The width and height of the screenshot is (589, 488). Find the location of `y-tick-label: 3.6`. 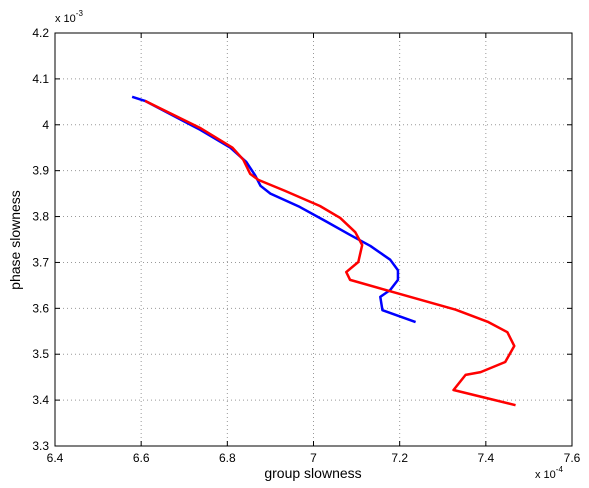

y-tick-label: 3.6 is located at coordinates (40, 308).